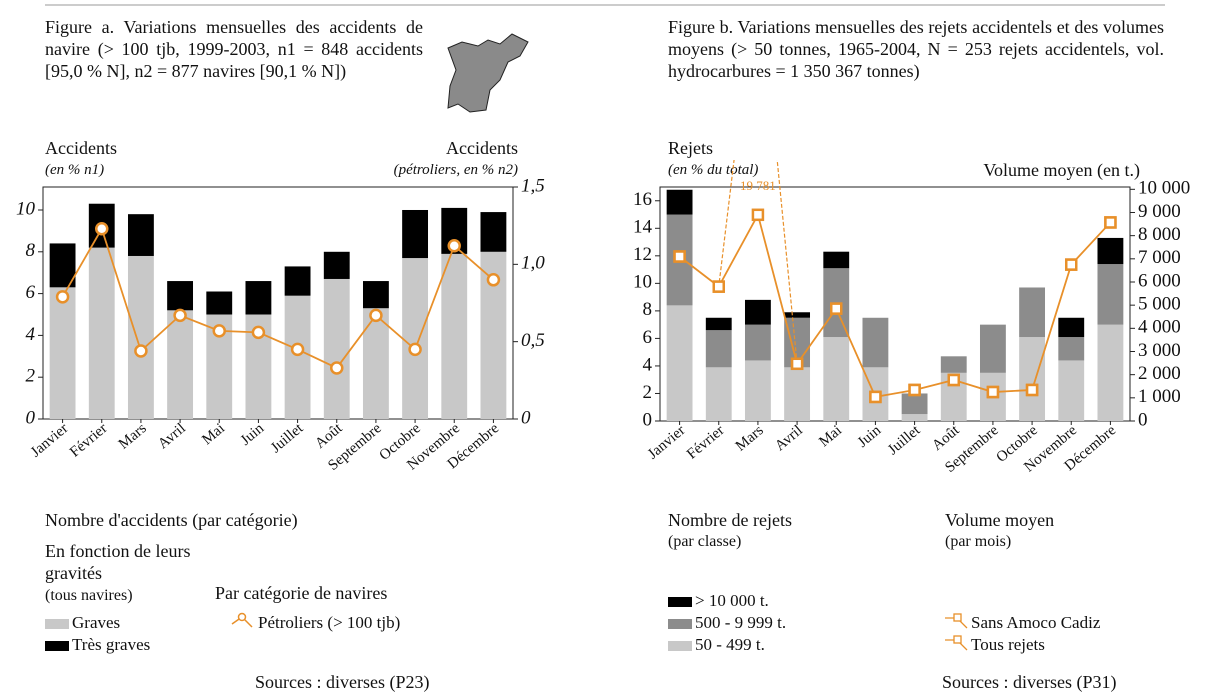 The width and height of the screenshot is (1223, 698). What do you see at coordinates (533, 263) in the screenshot?
I see `y2-tick-label: 1,0` at bounding box center [533, 263].